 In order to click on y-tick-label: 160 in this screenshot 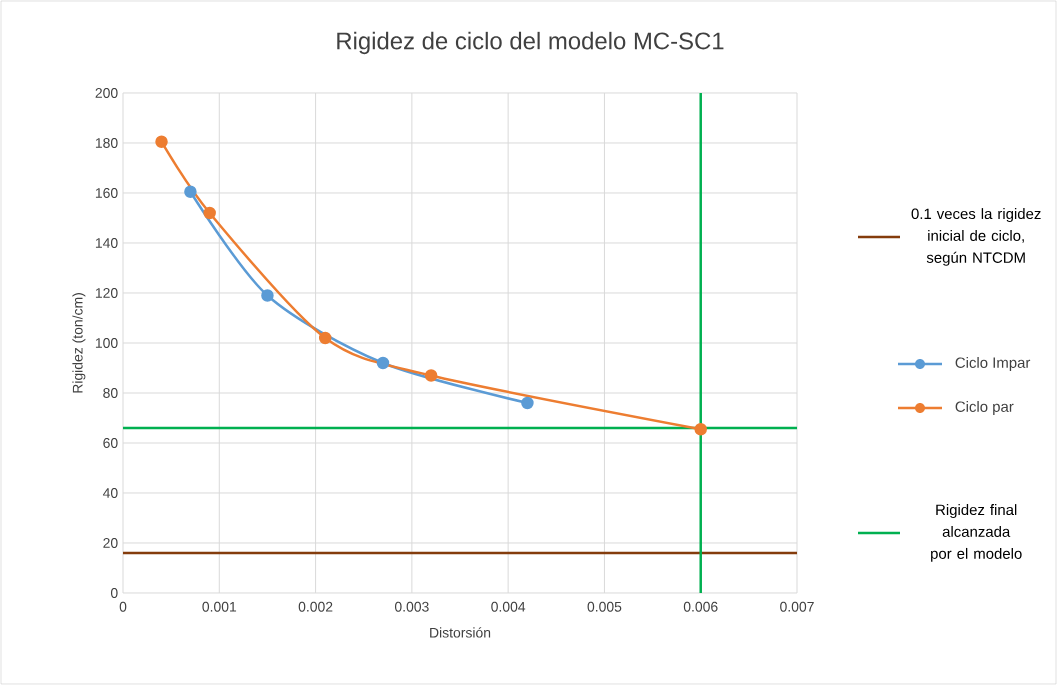, I will do `click(106, 193)`.